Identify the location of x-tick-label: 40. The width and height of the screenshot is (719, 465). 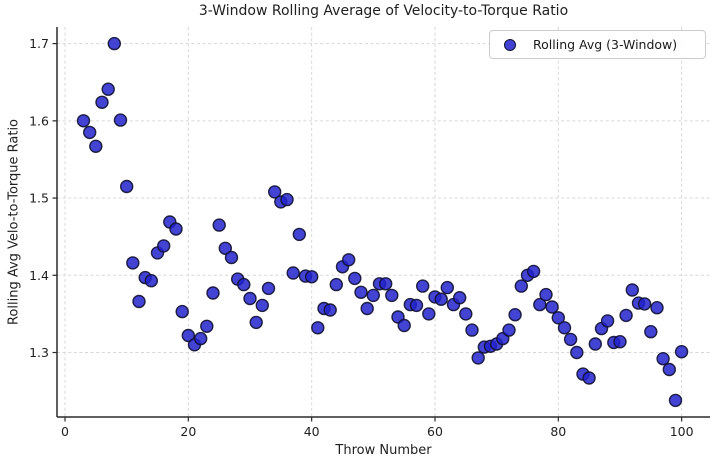
(312, 431).